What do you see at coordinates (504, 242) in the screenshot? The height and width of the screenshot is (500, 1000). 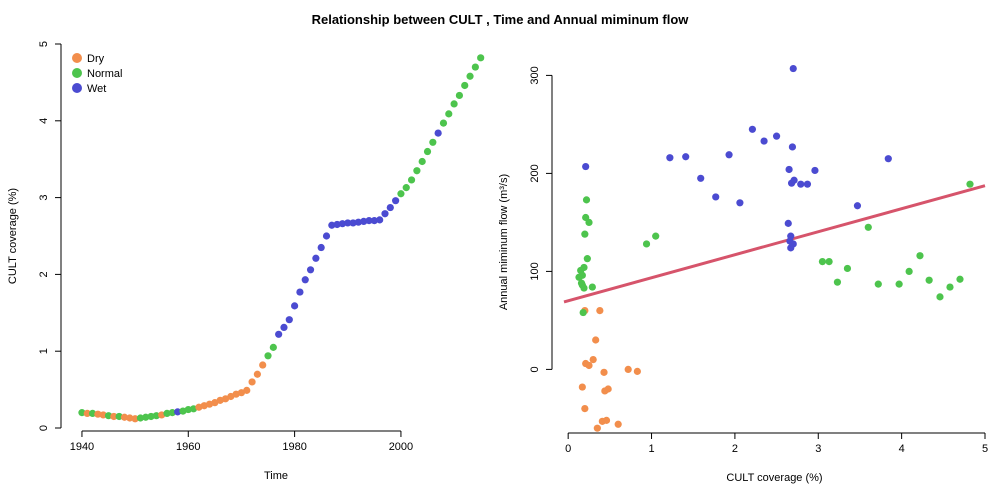 I see `y-axis-title: Annual miminum flow (m³/s)` at bounding box center [504, 242].